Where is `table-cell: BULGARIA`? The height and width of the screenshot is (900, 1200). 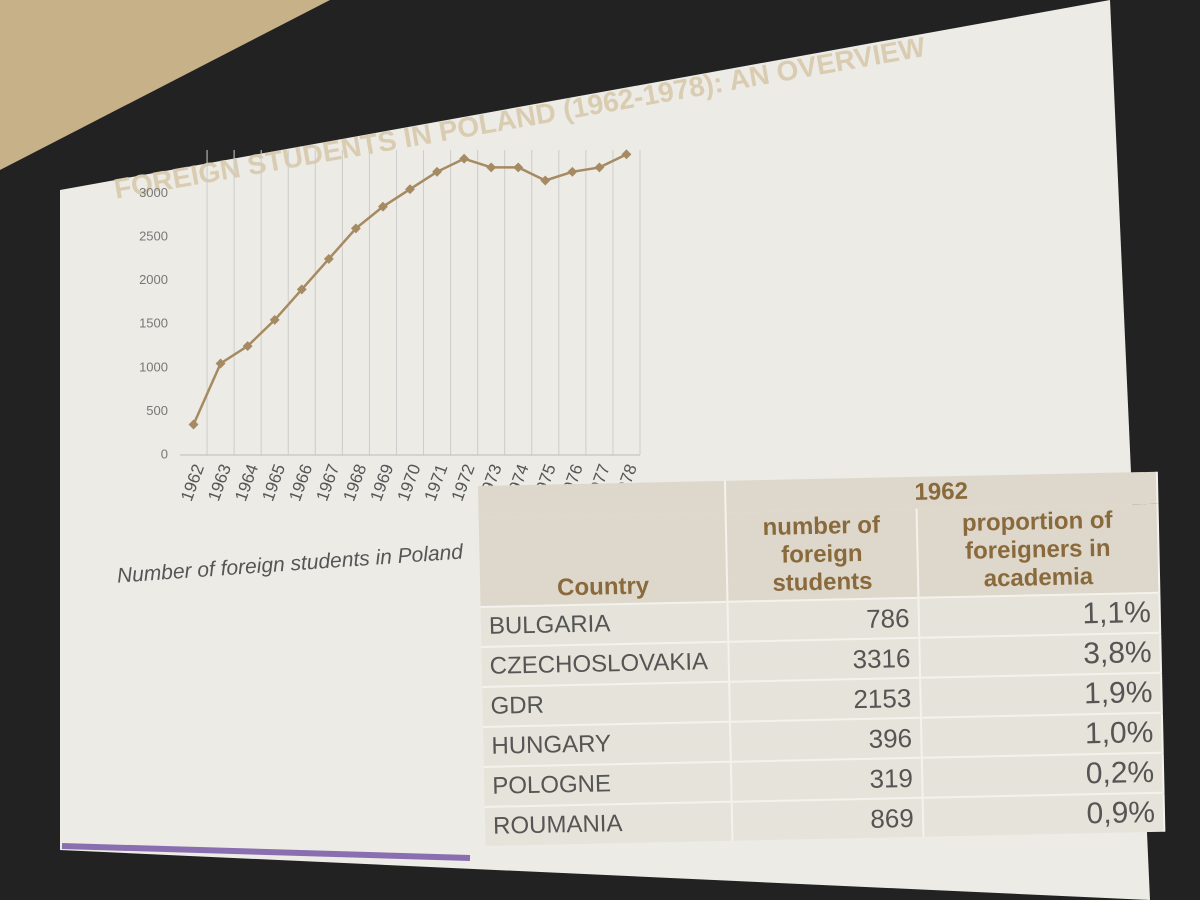 table-cell: BULGARIA is located at coordinates (604, 624).